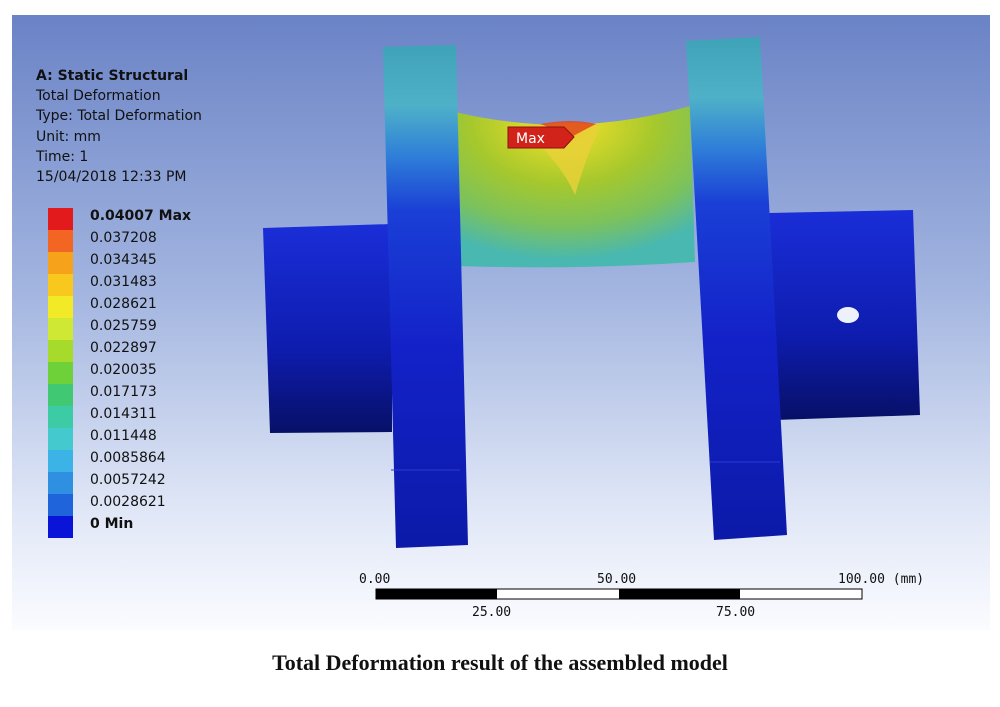 The image size is (1000, 707). What do you see at coordinates (128, 502) in the screenshot?
I see `legend-label: 0.0028621` at bounding box center [128, 502].